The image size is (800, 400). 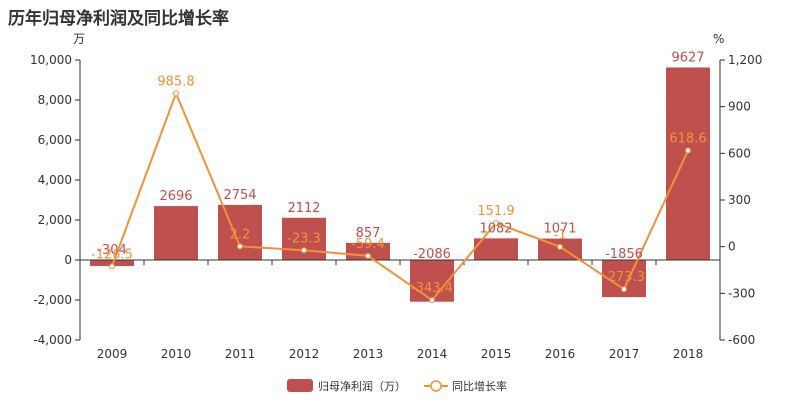 I want to click on x-tick-label: 2016, so click(x=560, y=354).